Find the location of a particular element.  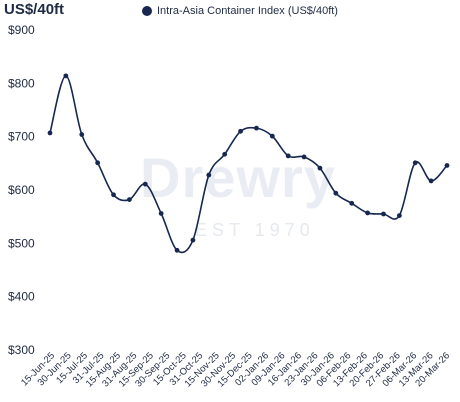

y-tick-label: $500 is located at coordinates (21, 243).